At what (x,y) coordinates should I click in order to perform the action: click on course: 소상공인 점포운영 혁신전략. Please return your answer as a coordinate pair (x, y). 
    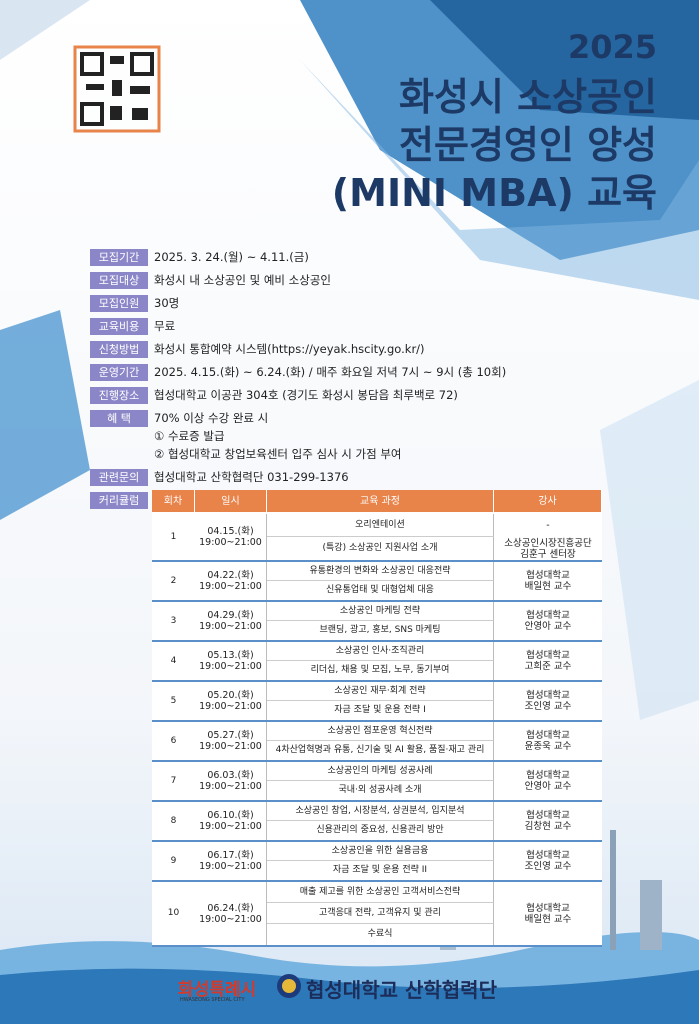
    Looking at the image, I should click on (380, 731).